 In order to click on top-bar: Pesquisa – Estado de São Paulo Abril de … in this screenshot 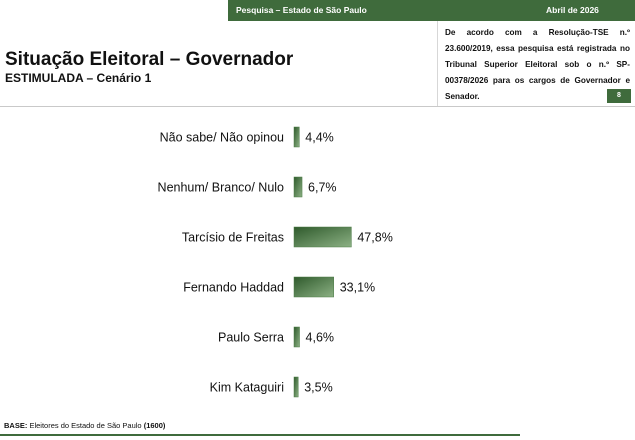, I will do `click(431, 10)`.